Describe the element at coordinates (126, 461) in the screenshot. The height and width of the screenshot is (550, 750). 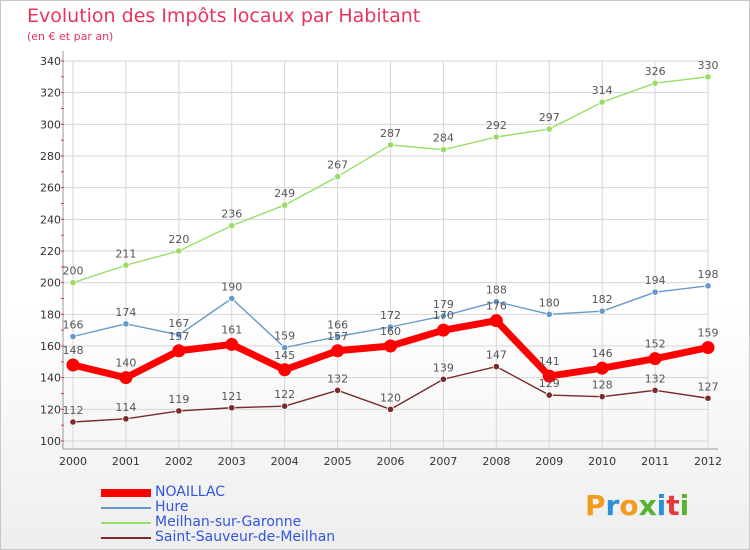
I see `x-tick-label: 2001` at that location.